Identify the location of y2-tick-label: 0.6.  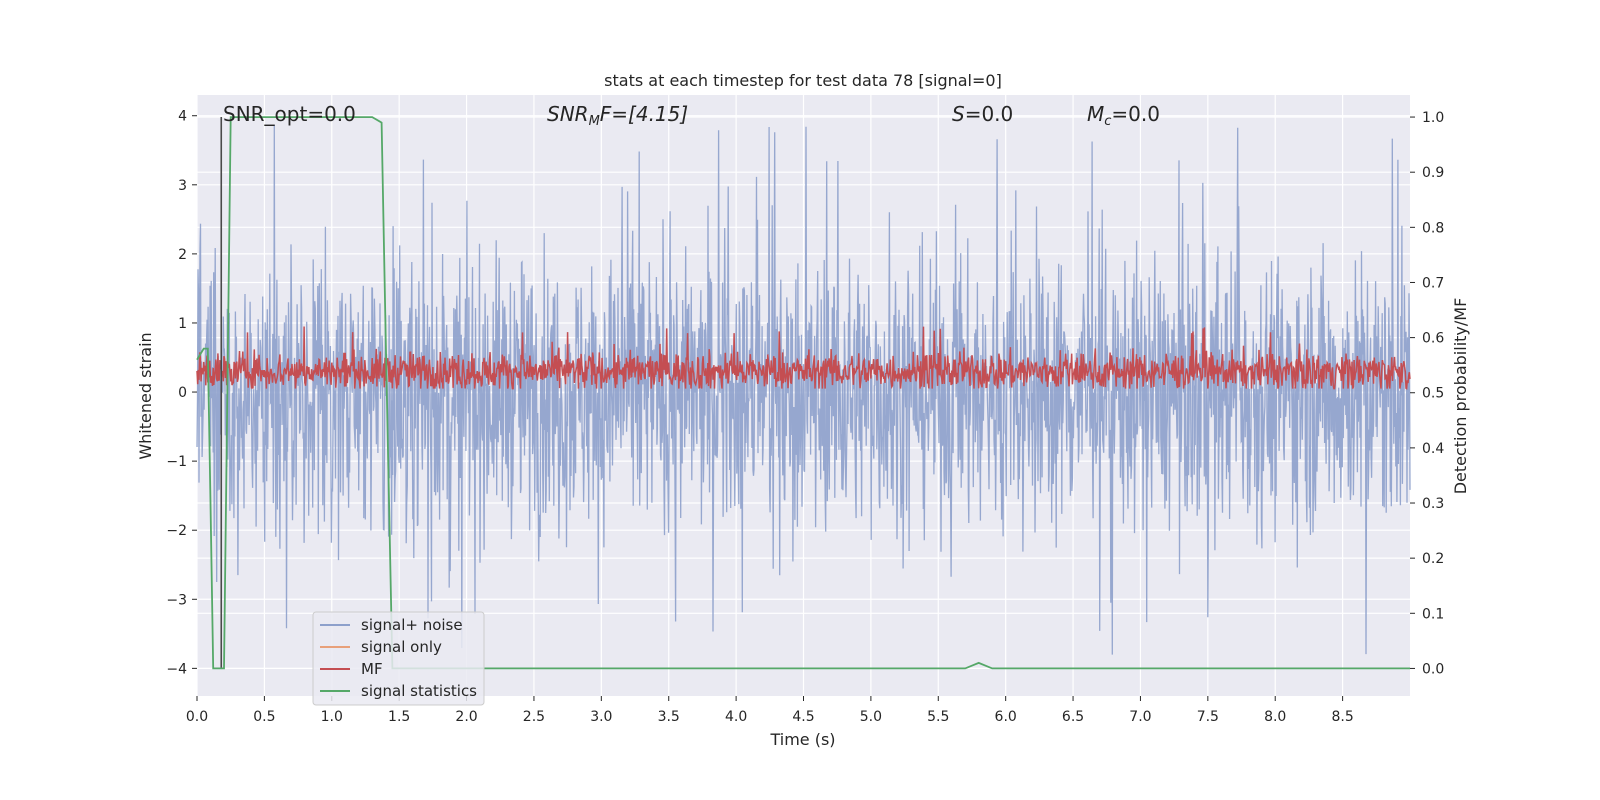
(1433, 339).